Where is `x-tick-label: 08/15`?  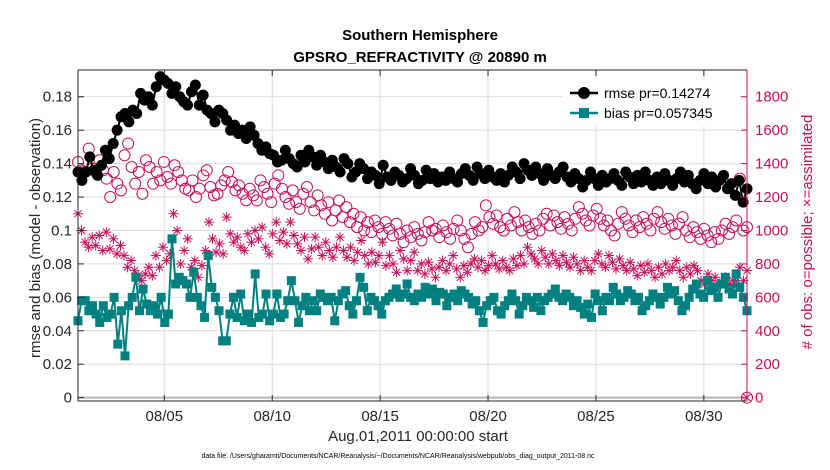
x-tick-label: 08/15 is located at coordinates (380, 416).